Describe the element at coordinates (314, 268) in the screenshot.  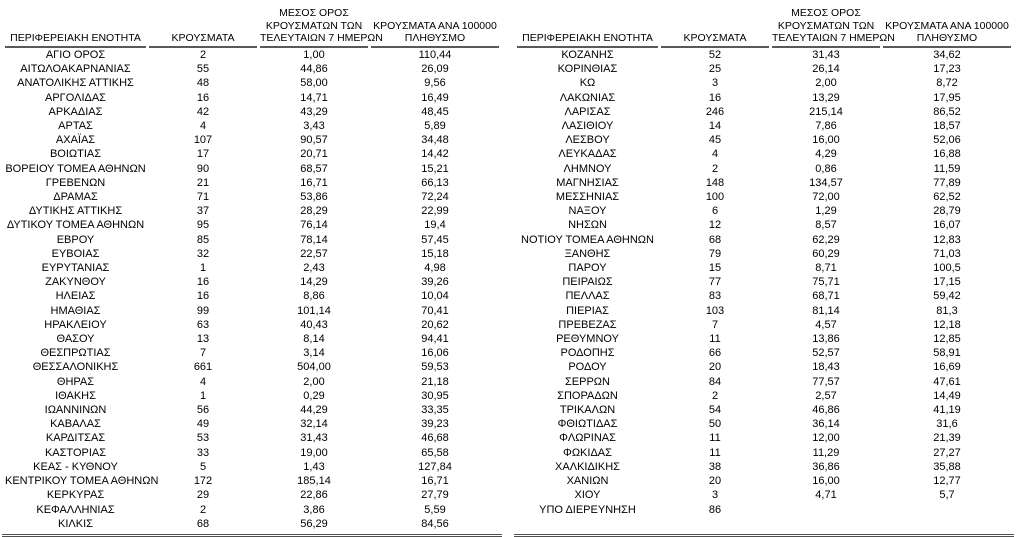
I see `avg7-value: 2,43` at that location.